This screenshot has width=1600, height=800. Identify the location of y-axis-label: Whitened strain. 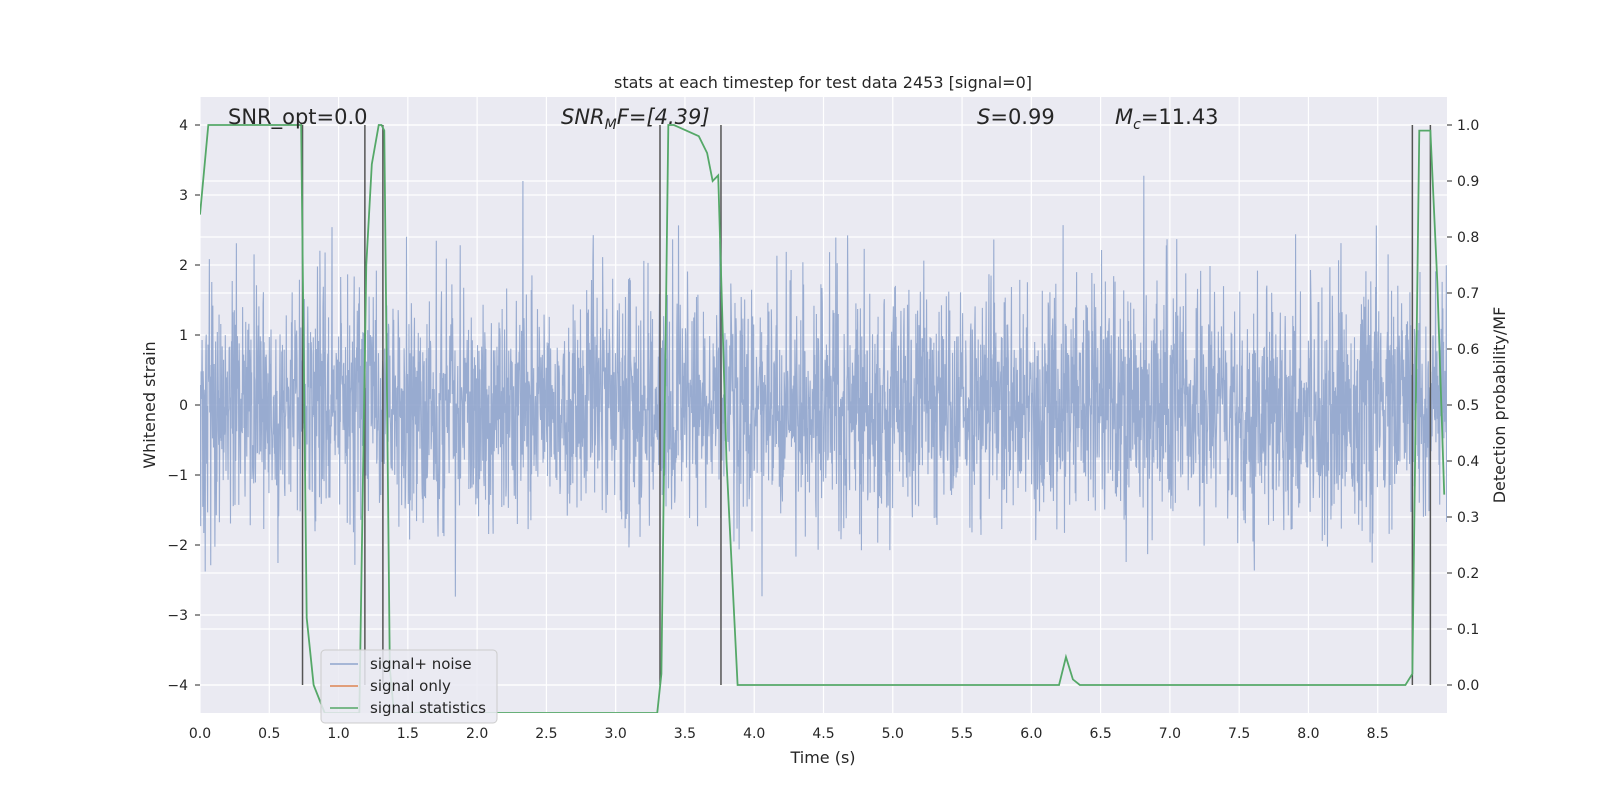
(149, 404).